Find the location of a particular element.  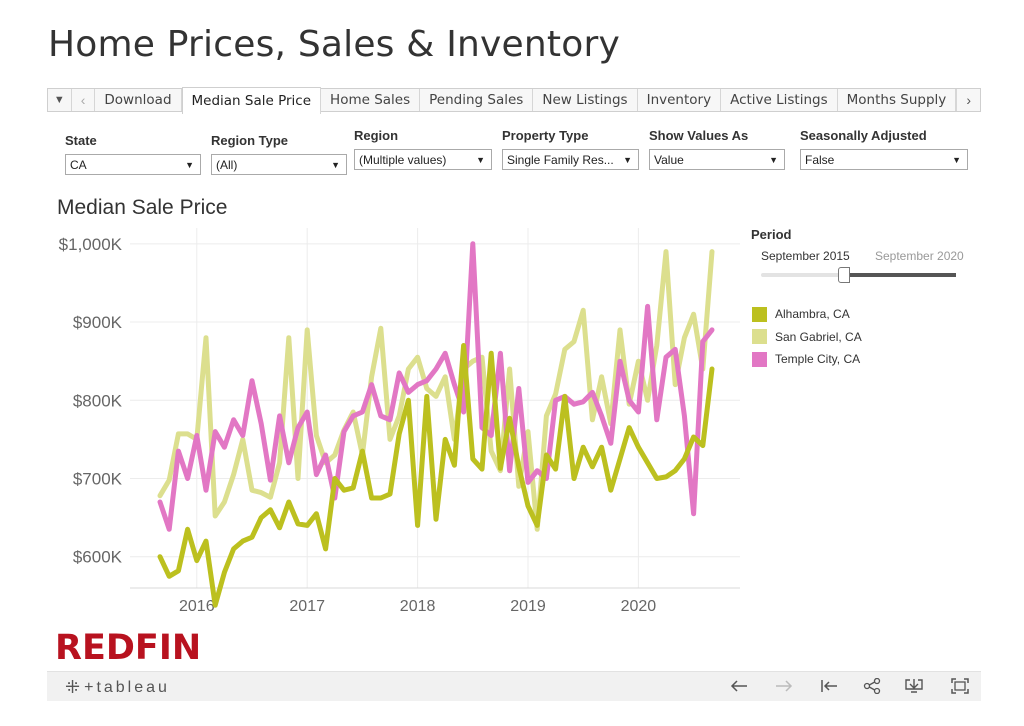

tab-median-sale-price: Median Sale Price is located at coordinates (251, 100).